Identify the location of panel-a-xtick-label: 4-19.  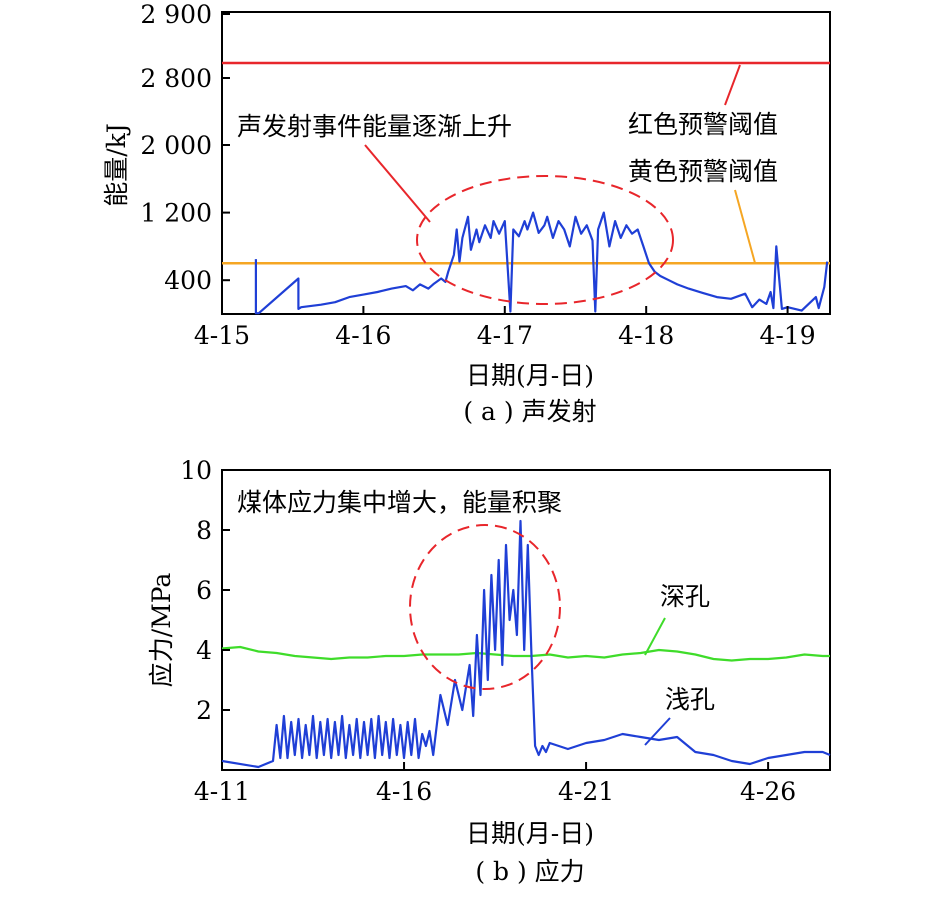
(787, 335).